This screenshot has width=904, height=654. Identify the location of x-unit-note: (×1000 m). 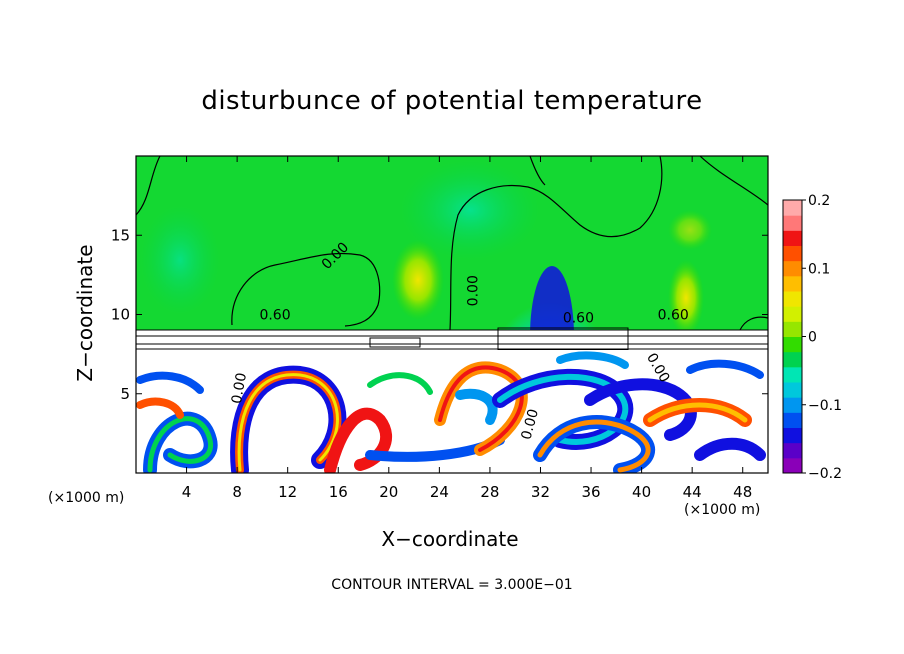
(86, 498).